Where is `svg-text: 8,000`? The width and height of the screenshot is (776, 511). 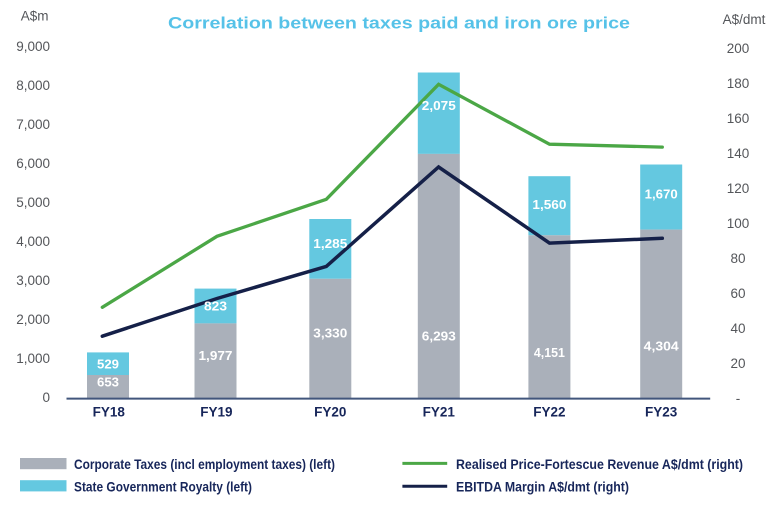
svg-text: 8,000 is located at coordinates (33, 85).